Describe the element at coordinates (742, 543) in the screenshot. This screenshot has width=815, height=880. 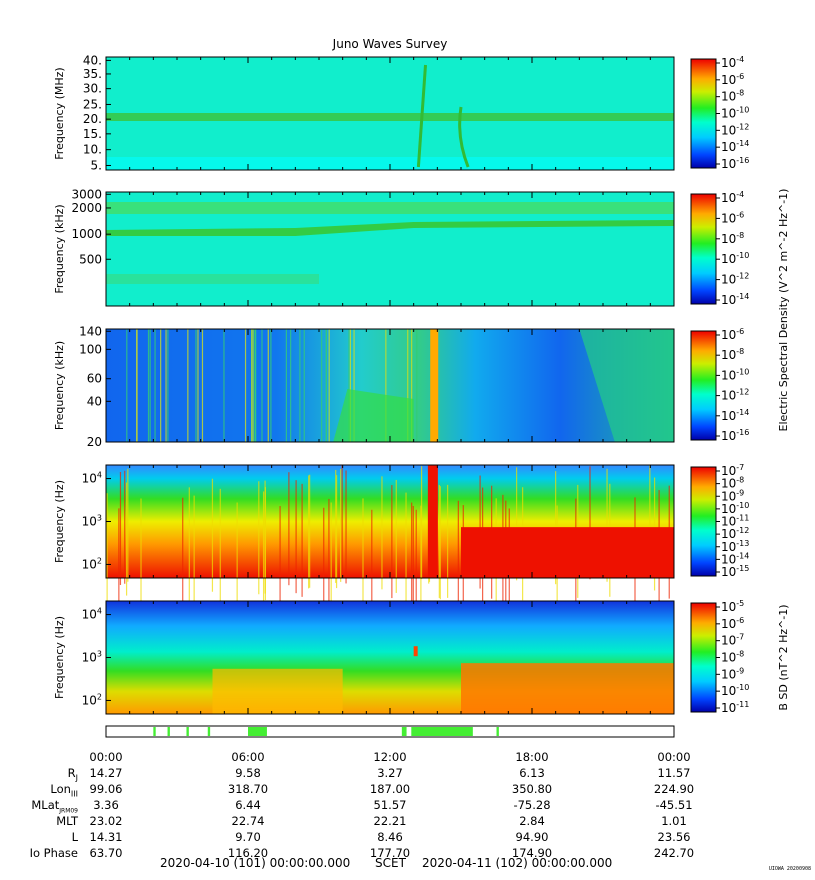
I see `colorbar-exponent: -13` at that location.